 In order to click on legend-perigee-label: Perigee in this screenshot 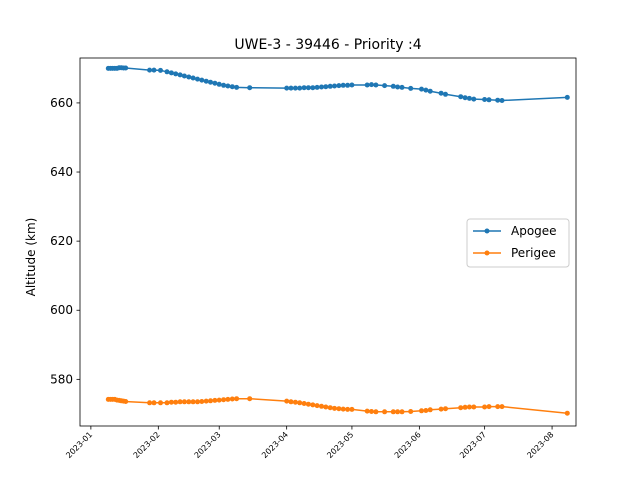, I will do `click(533, 253)`.